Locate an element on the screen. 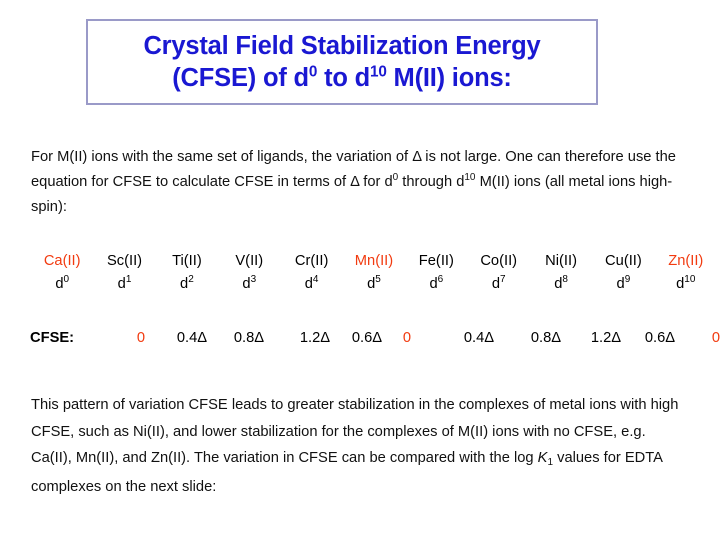  config-superscript: 3 is located at coordinates (253, 280).